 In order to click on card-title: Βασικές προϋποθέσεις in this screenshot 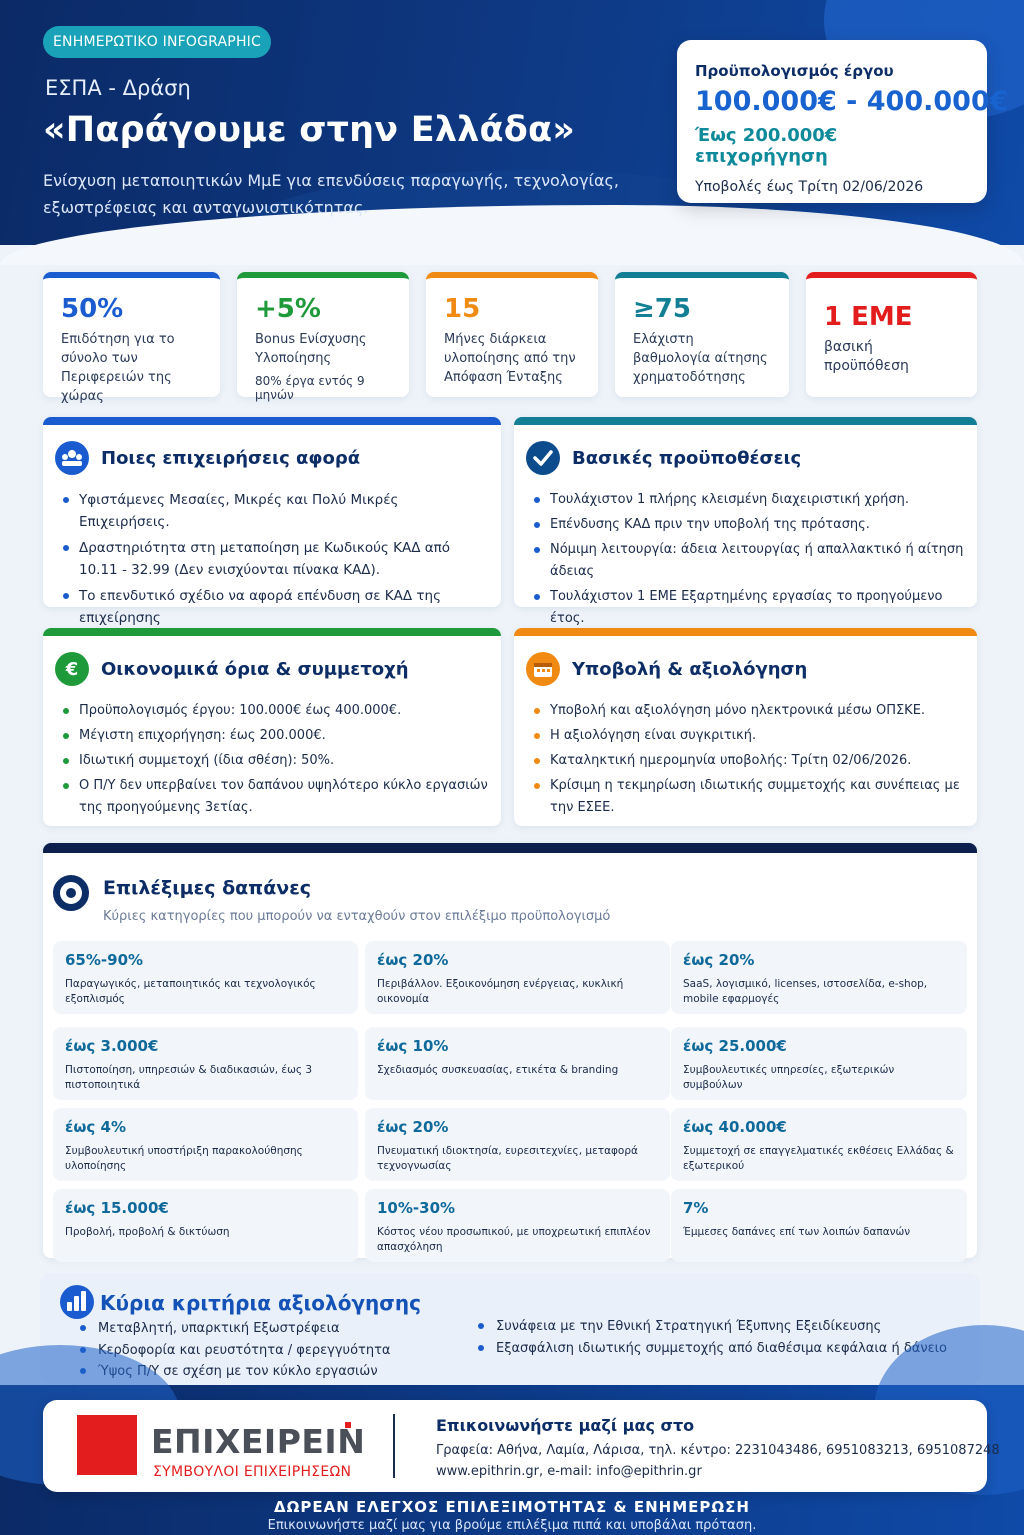, I will do `click(687, 458)`.